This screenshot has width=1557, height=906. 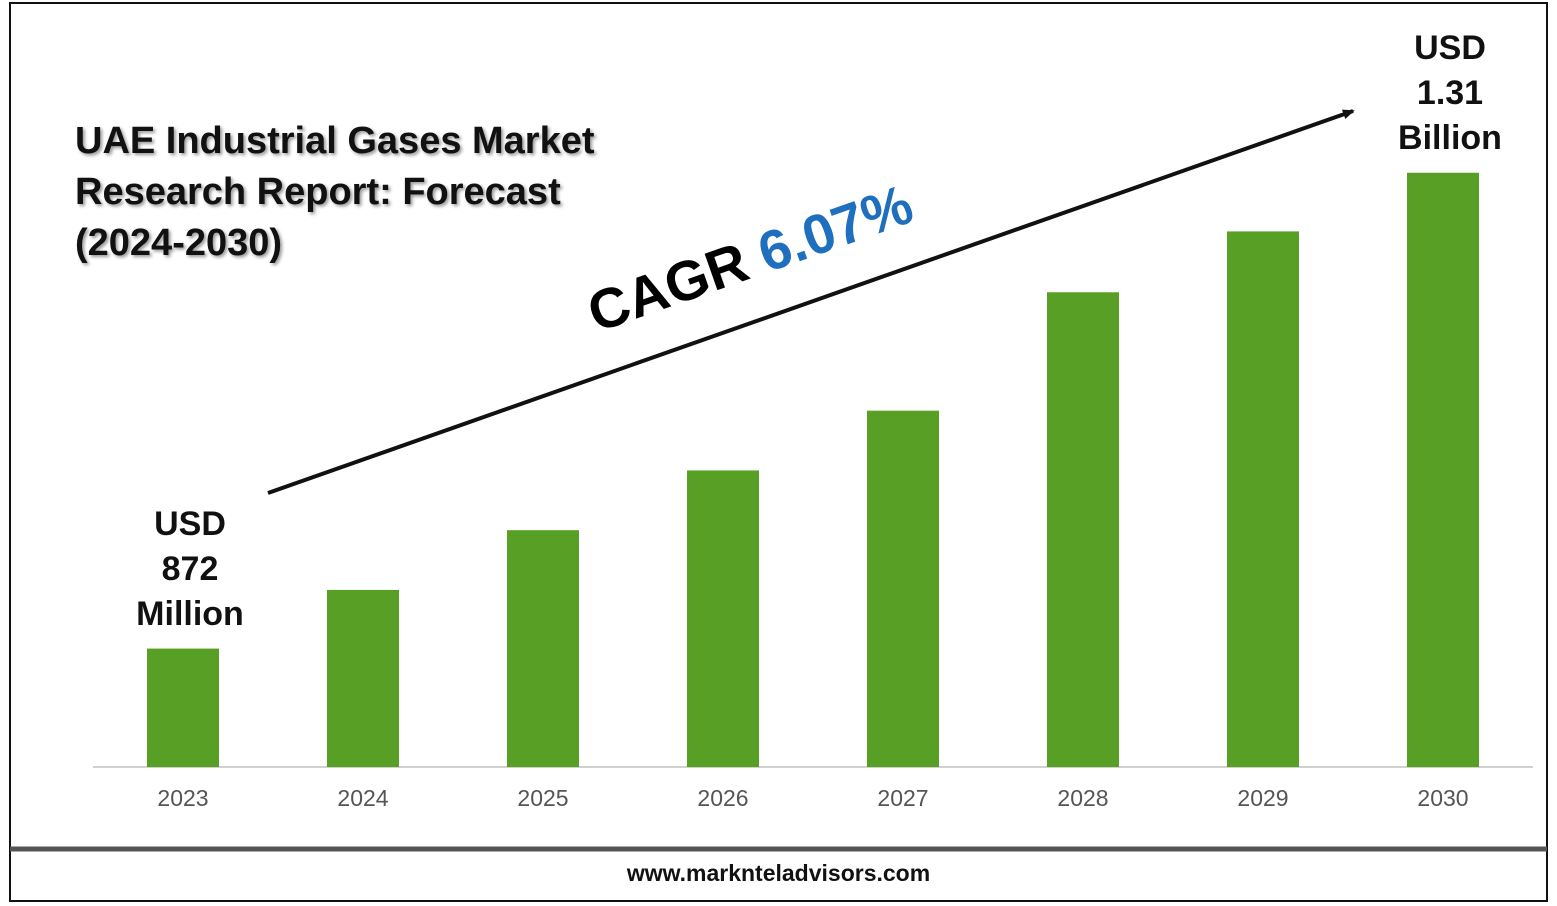 What do you see at coordinates (778, 873) in the screenshot?
I see `footer: www.marknteladvisors.com` at bounding box center [778, 873].